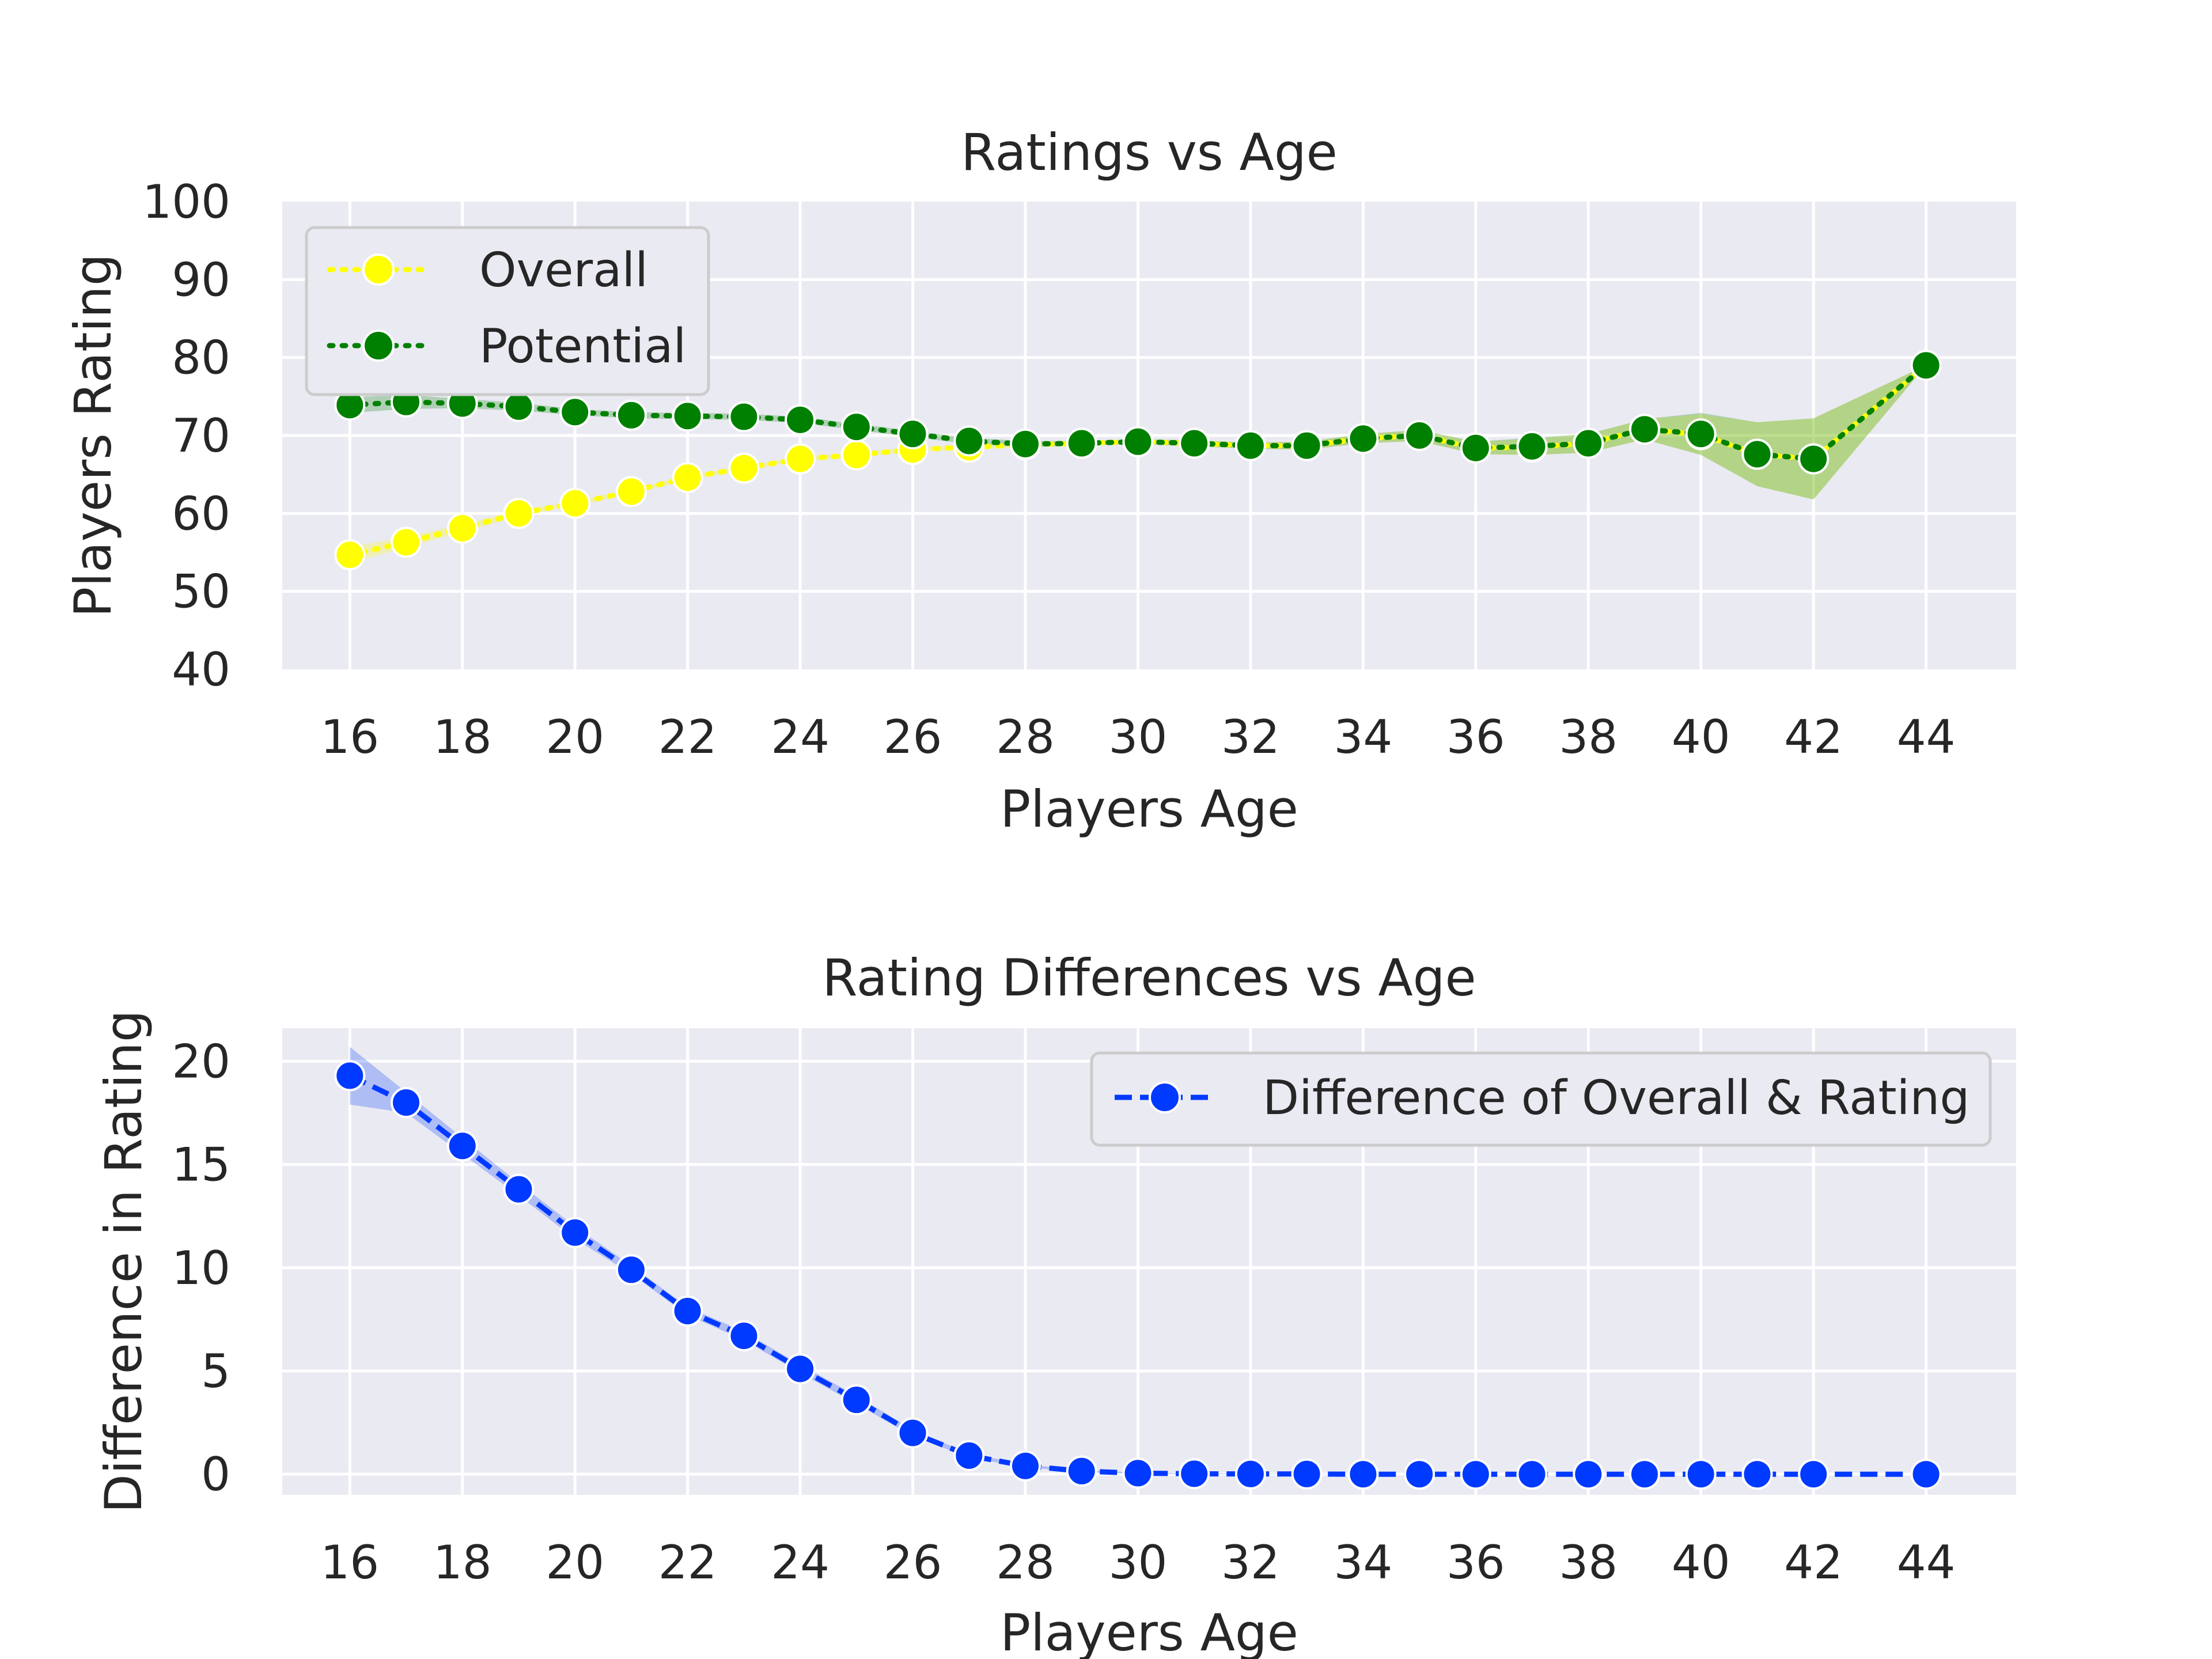 The image size is (2212, 1659). What do you see at coordinates (1250, 1562) in the screenshot?
I see `x-tick-label: 32` at bounding box center [1250, 1562].